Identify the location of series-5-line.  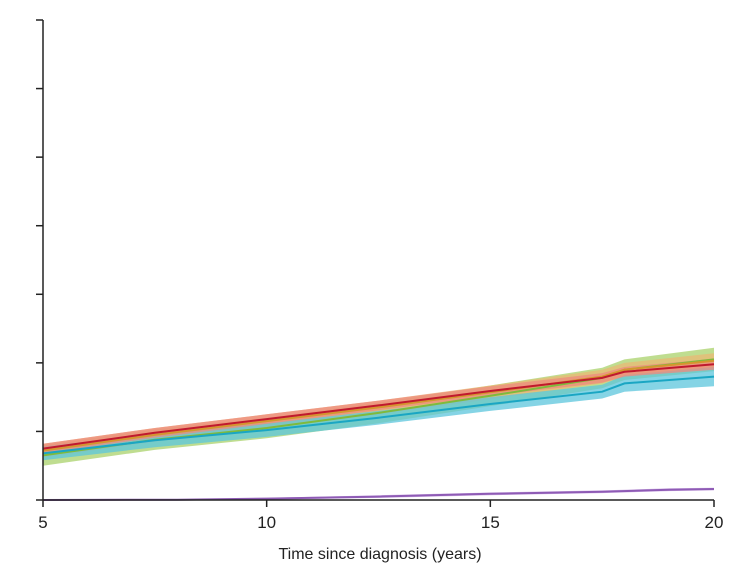
(378, 494).